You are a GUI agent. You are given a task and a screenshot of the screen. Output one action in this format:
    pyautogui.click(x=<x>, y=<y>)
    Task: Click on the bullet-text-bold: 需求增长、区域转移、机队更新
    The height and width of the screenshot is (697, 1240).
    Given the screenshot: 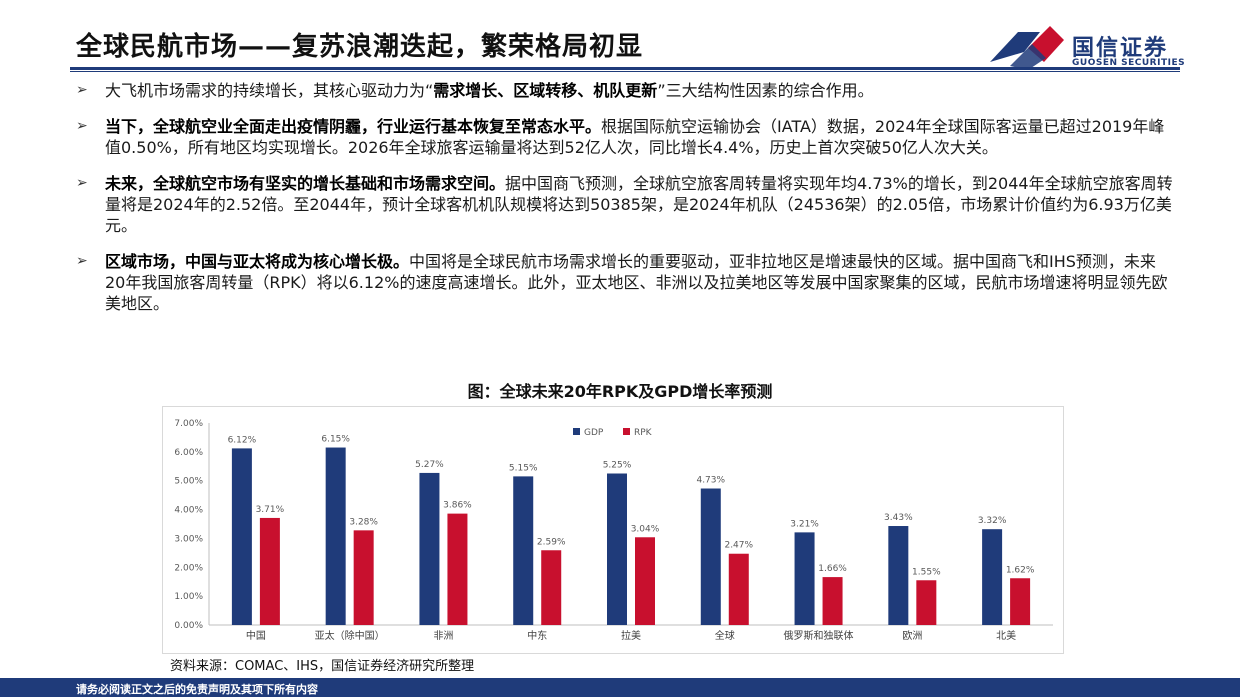 What is the action you would take?
    pyautogui.click(x=545, y=90)
    